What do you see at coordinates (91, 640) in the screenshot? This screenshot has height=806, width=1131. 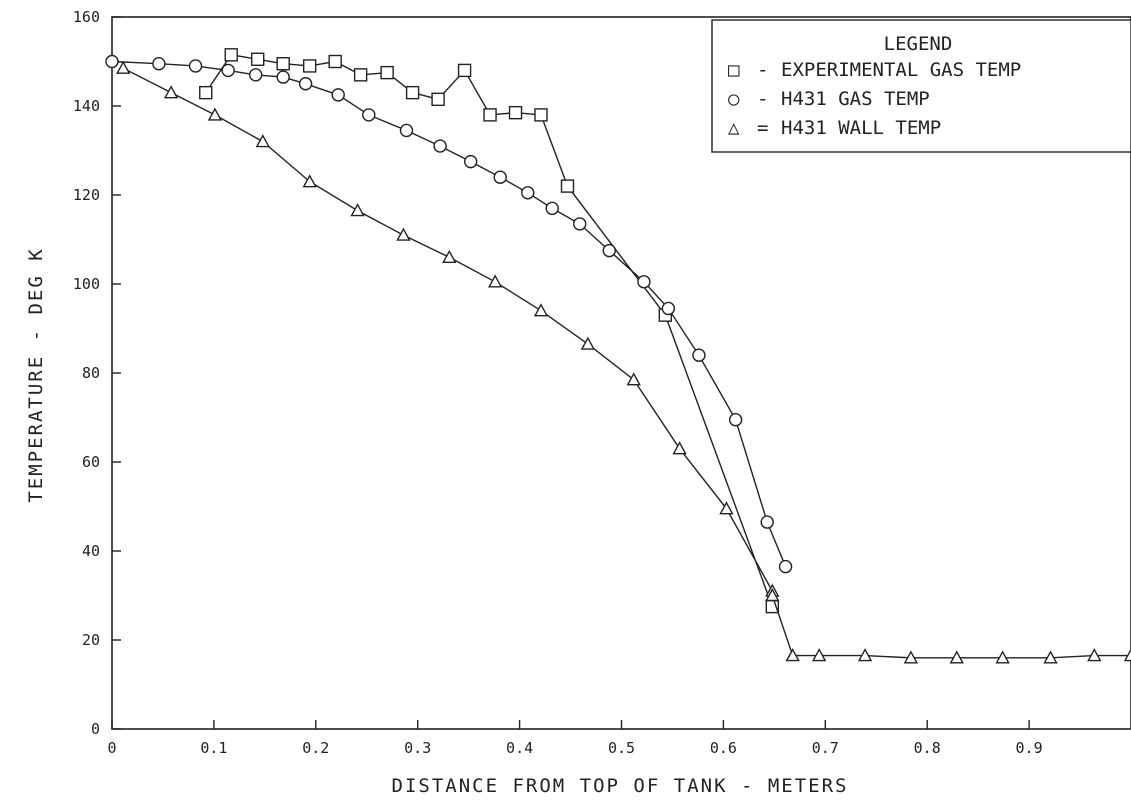 I see `y-tick-label: 20` at bounding box center [91, 640].